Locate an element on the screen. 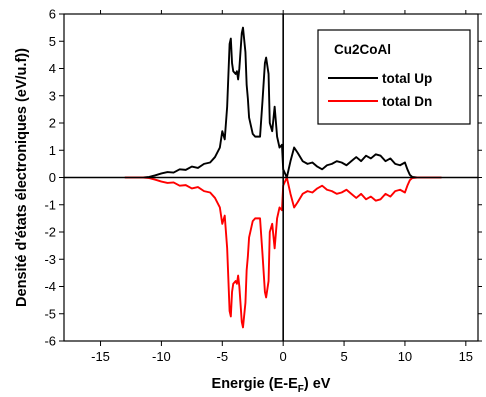  y-tick-label: -3 is located at coordinates (50, 259).